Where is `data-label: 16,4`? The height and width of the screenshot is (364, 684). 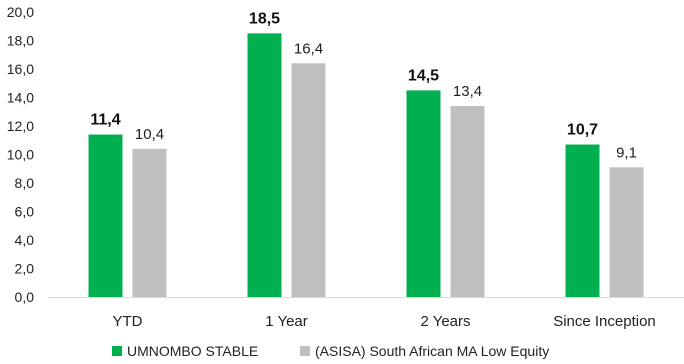 data-label: 16,4 is located at coordinates (308, 48).